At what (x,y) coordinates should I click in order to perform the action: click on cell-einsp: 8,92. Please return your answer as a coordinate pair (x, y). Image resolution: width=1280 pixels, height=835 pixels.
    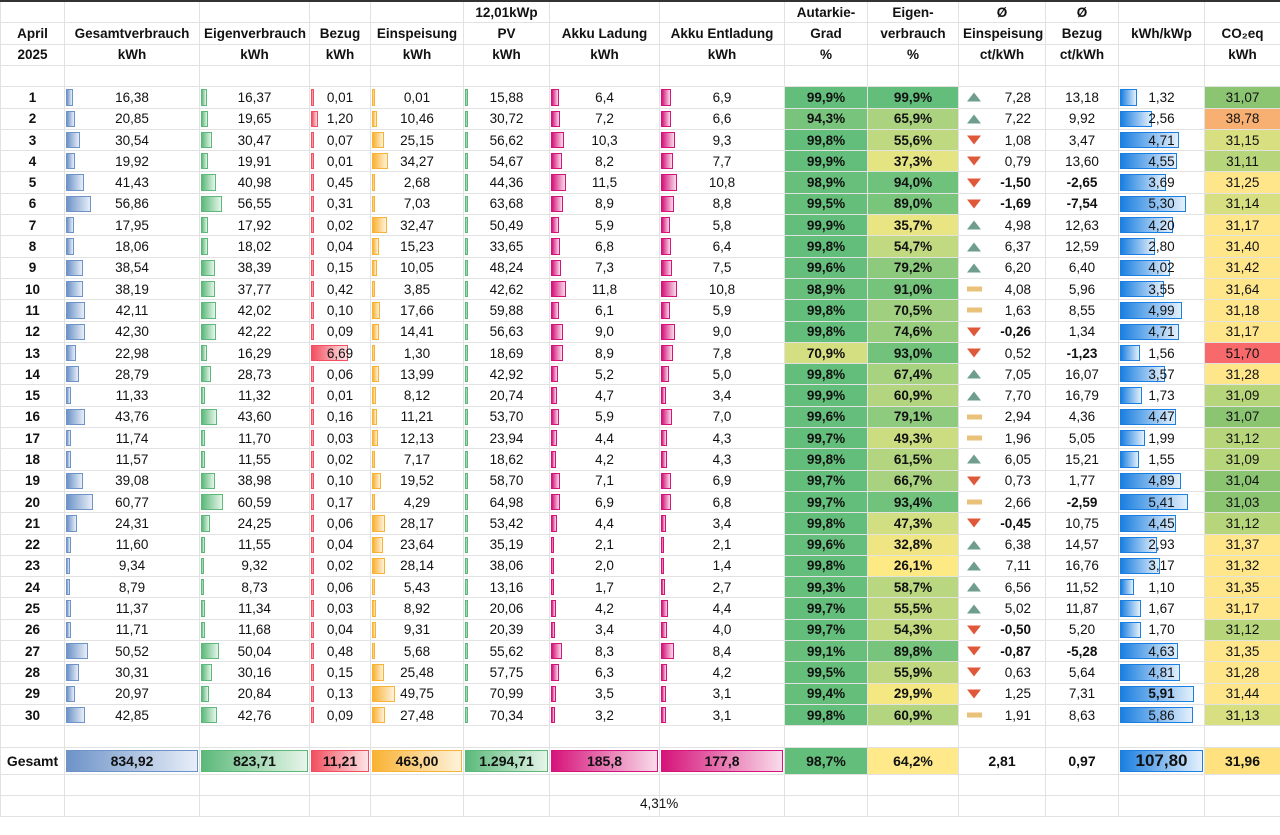
    Looking at the image, I should click on (417, 608).